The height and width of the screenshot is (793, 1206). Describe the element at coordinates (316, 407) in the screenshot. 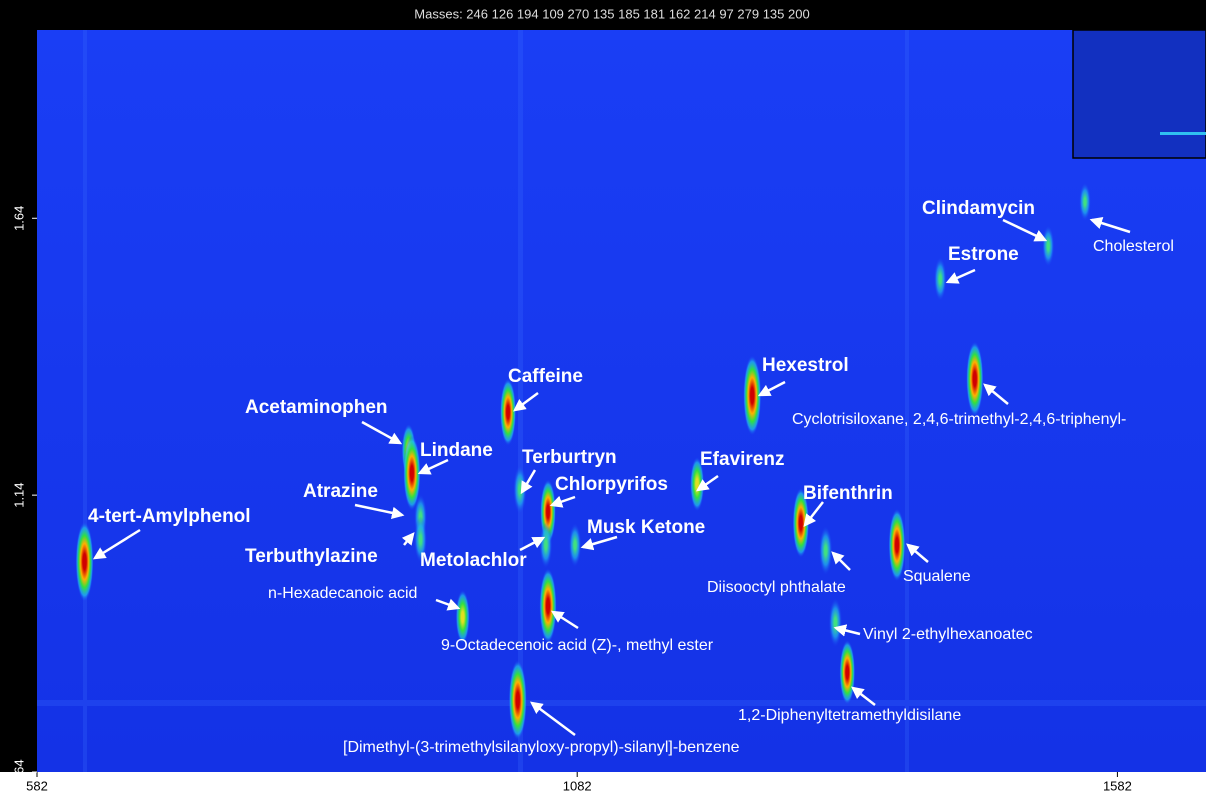

I see `peak-label: Acetaminophen` at that location.